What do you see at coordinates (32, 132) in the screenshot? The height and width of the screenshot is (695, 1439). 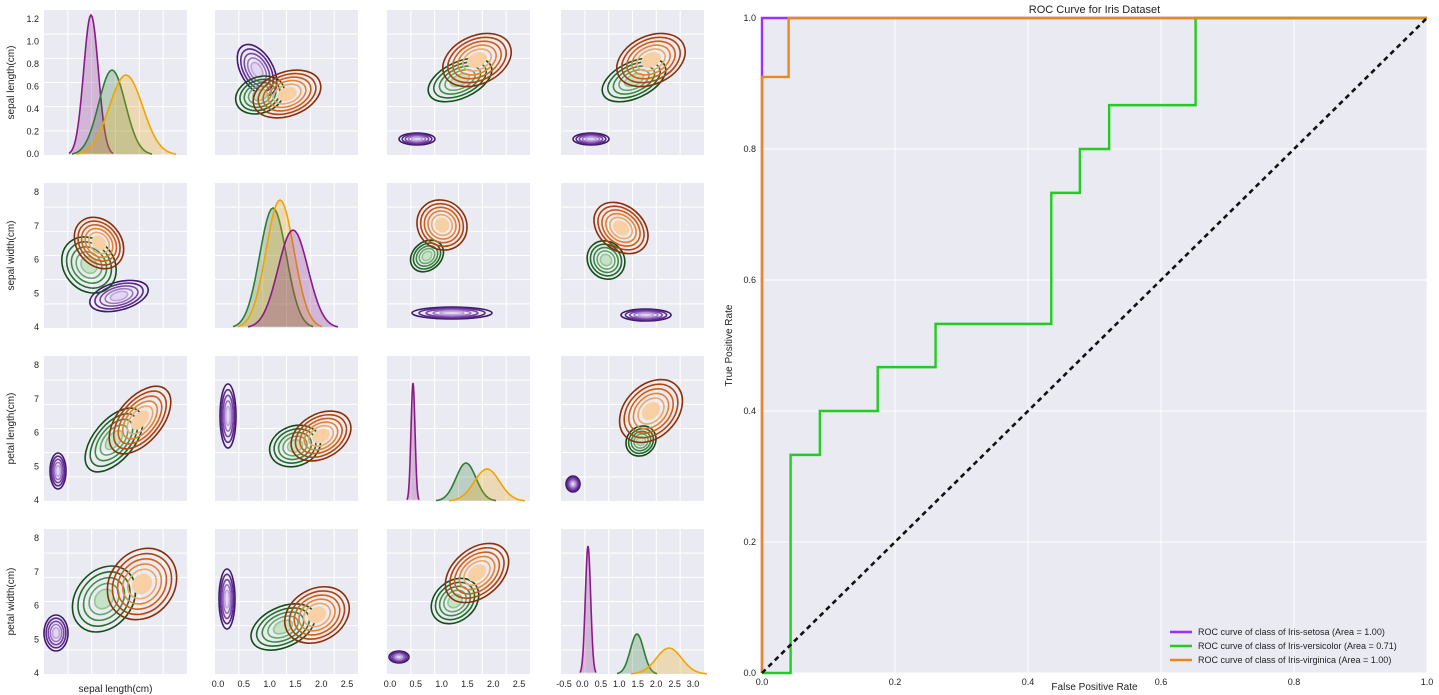 I see `row-0-ytick: 0.2` at bounding box center [32, 132].